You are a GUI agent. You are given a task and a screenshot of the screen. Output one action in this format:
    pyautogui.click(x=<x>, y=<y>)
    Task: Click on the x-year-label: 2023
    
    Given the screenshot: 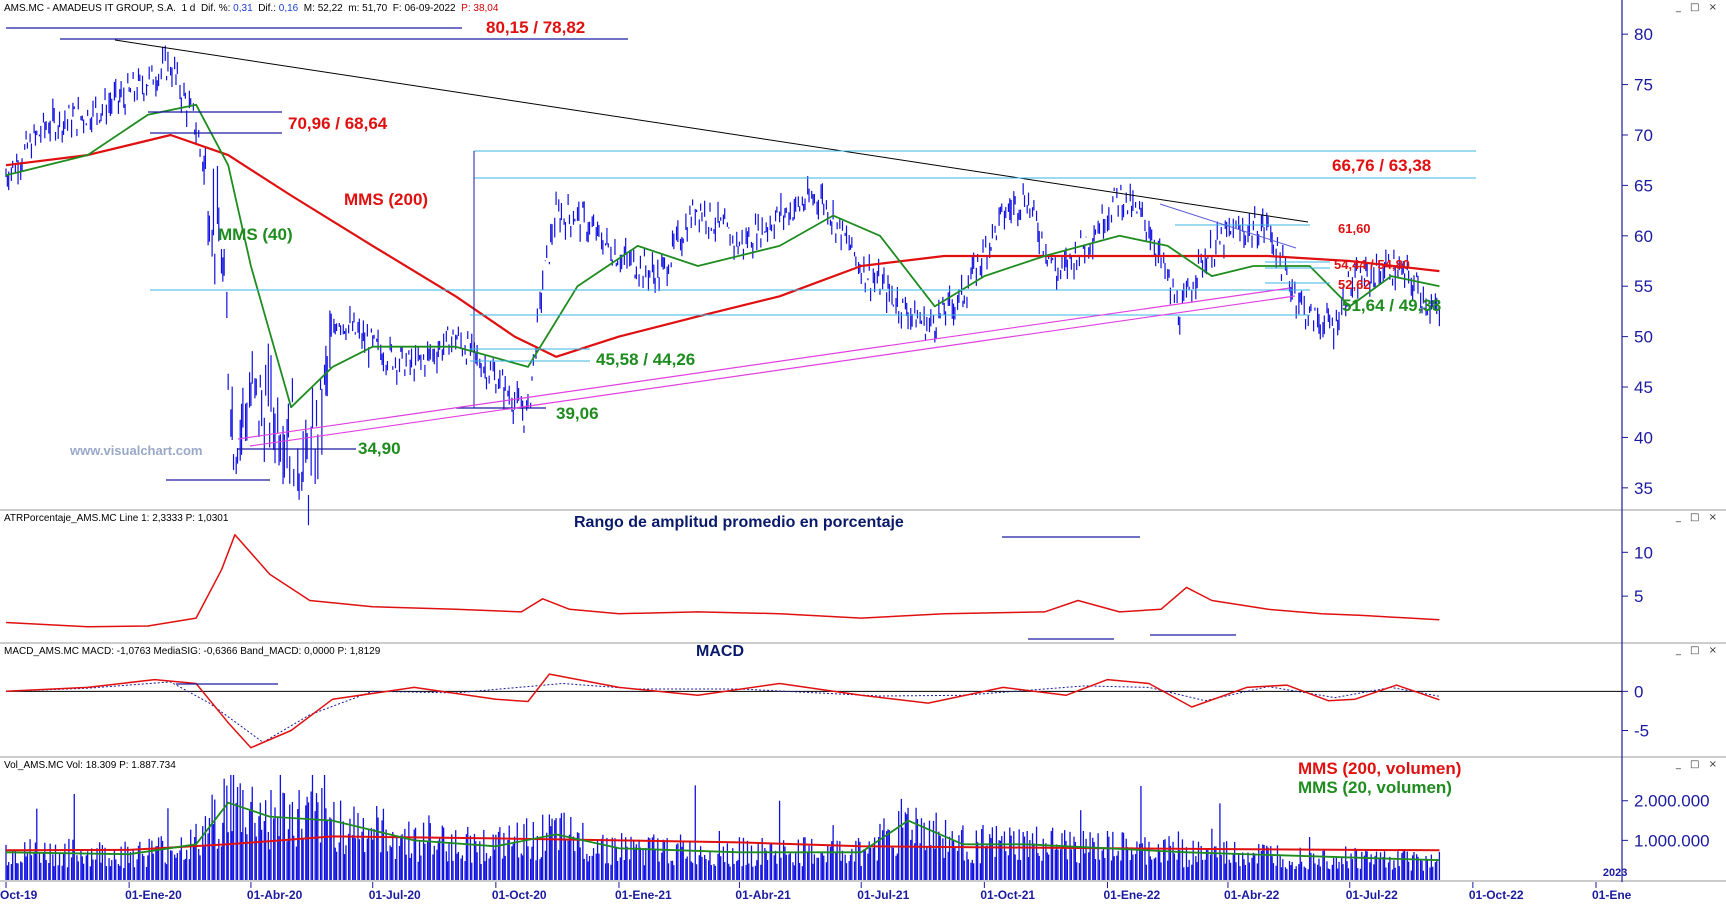 What is the action you would take?
    pyautogui.click(x=1615, y=873)
    